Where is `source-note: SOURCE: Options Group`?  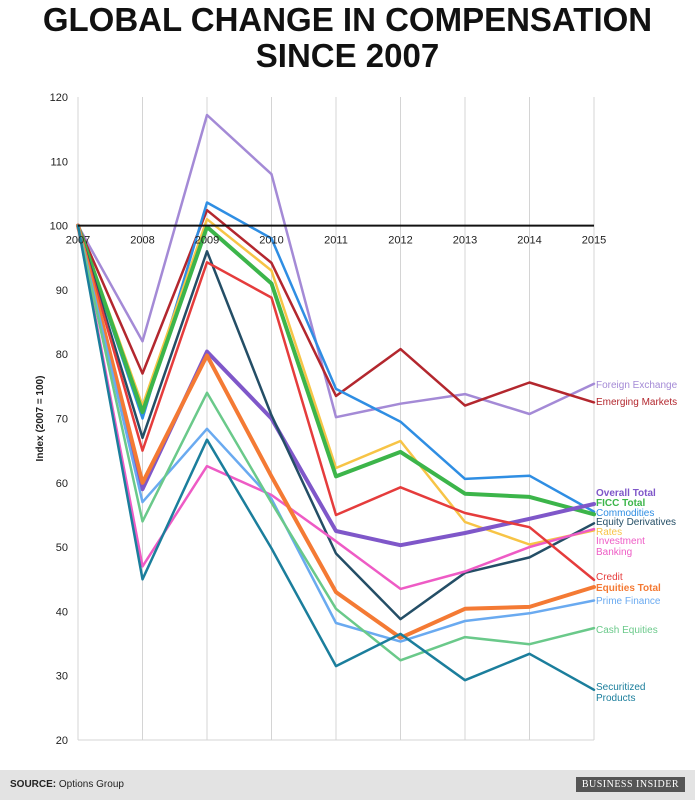
source-note: SOURCE: Options Group is located at coordinates (67, 784).